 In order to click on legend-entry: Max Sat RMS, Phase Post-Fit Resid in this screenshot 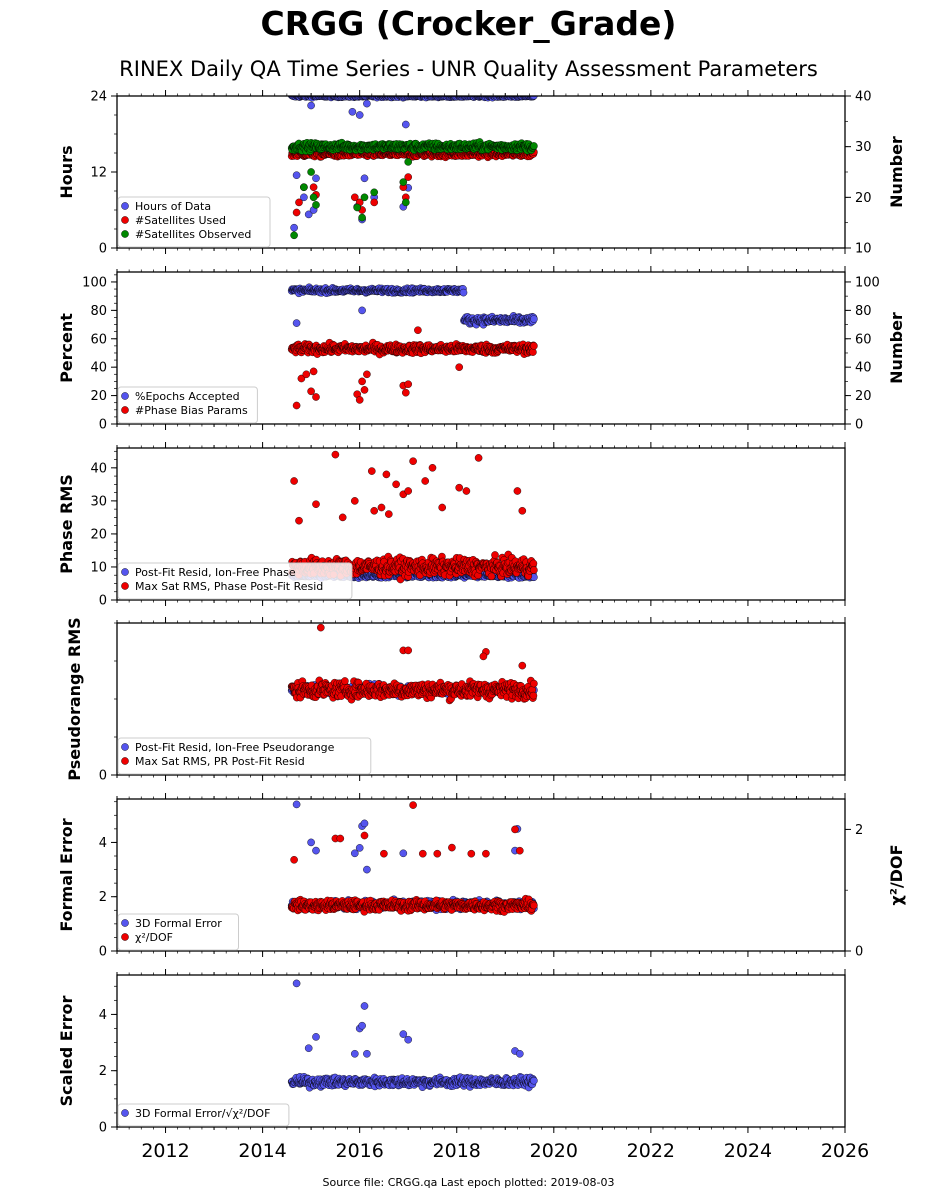, I will do `click(229, 586)`.